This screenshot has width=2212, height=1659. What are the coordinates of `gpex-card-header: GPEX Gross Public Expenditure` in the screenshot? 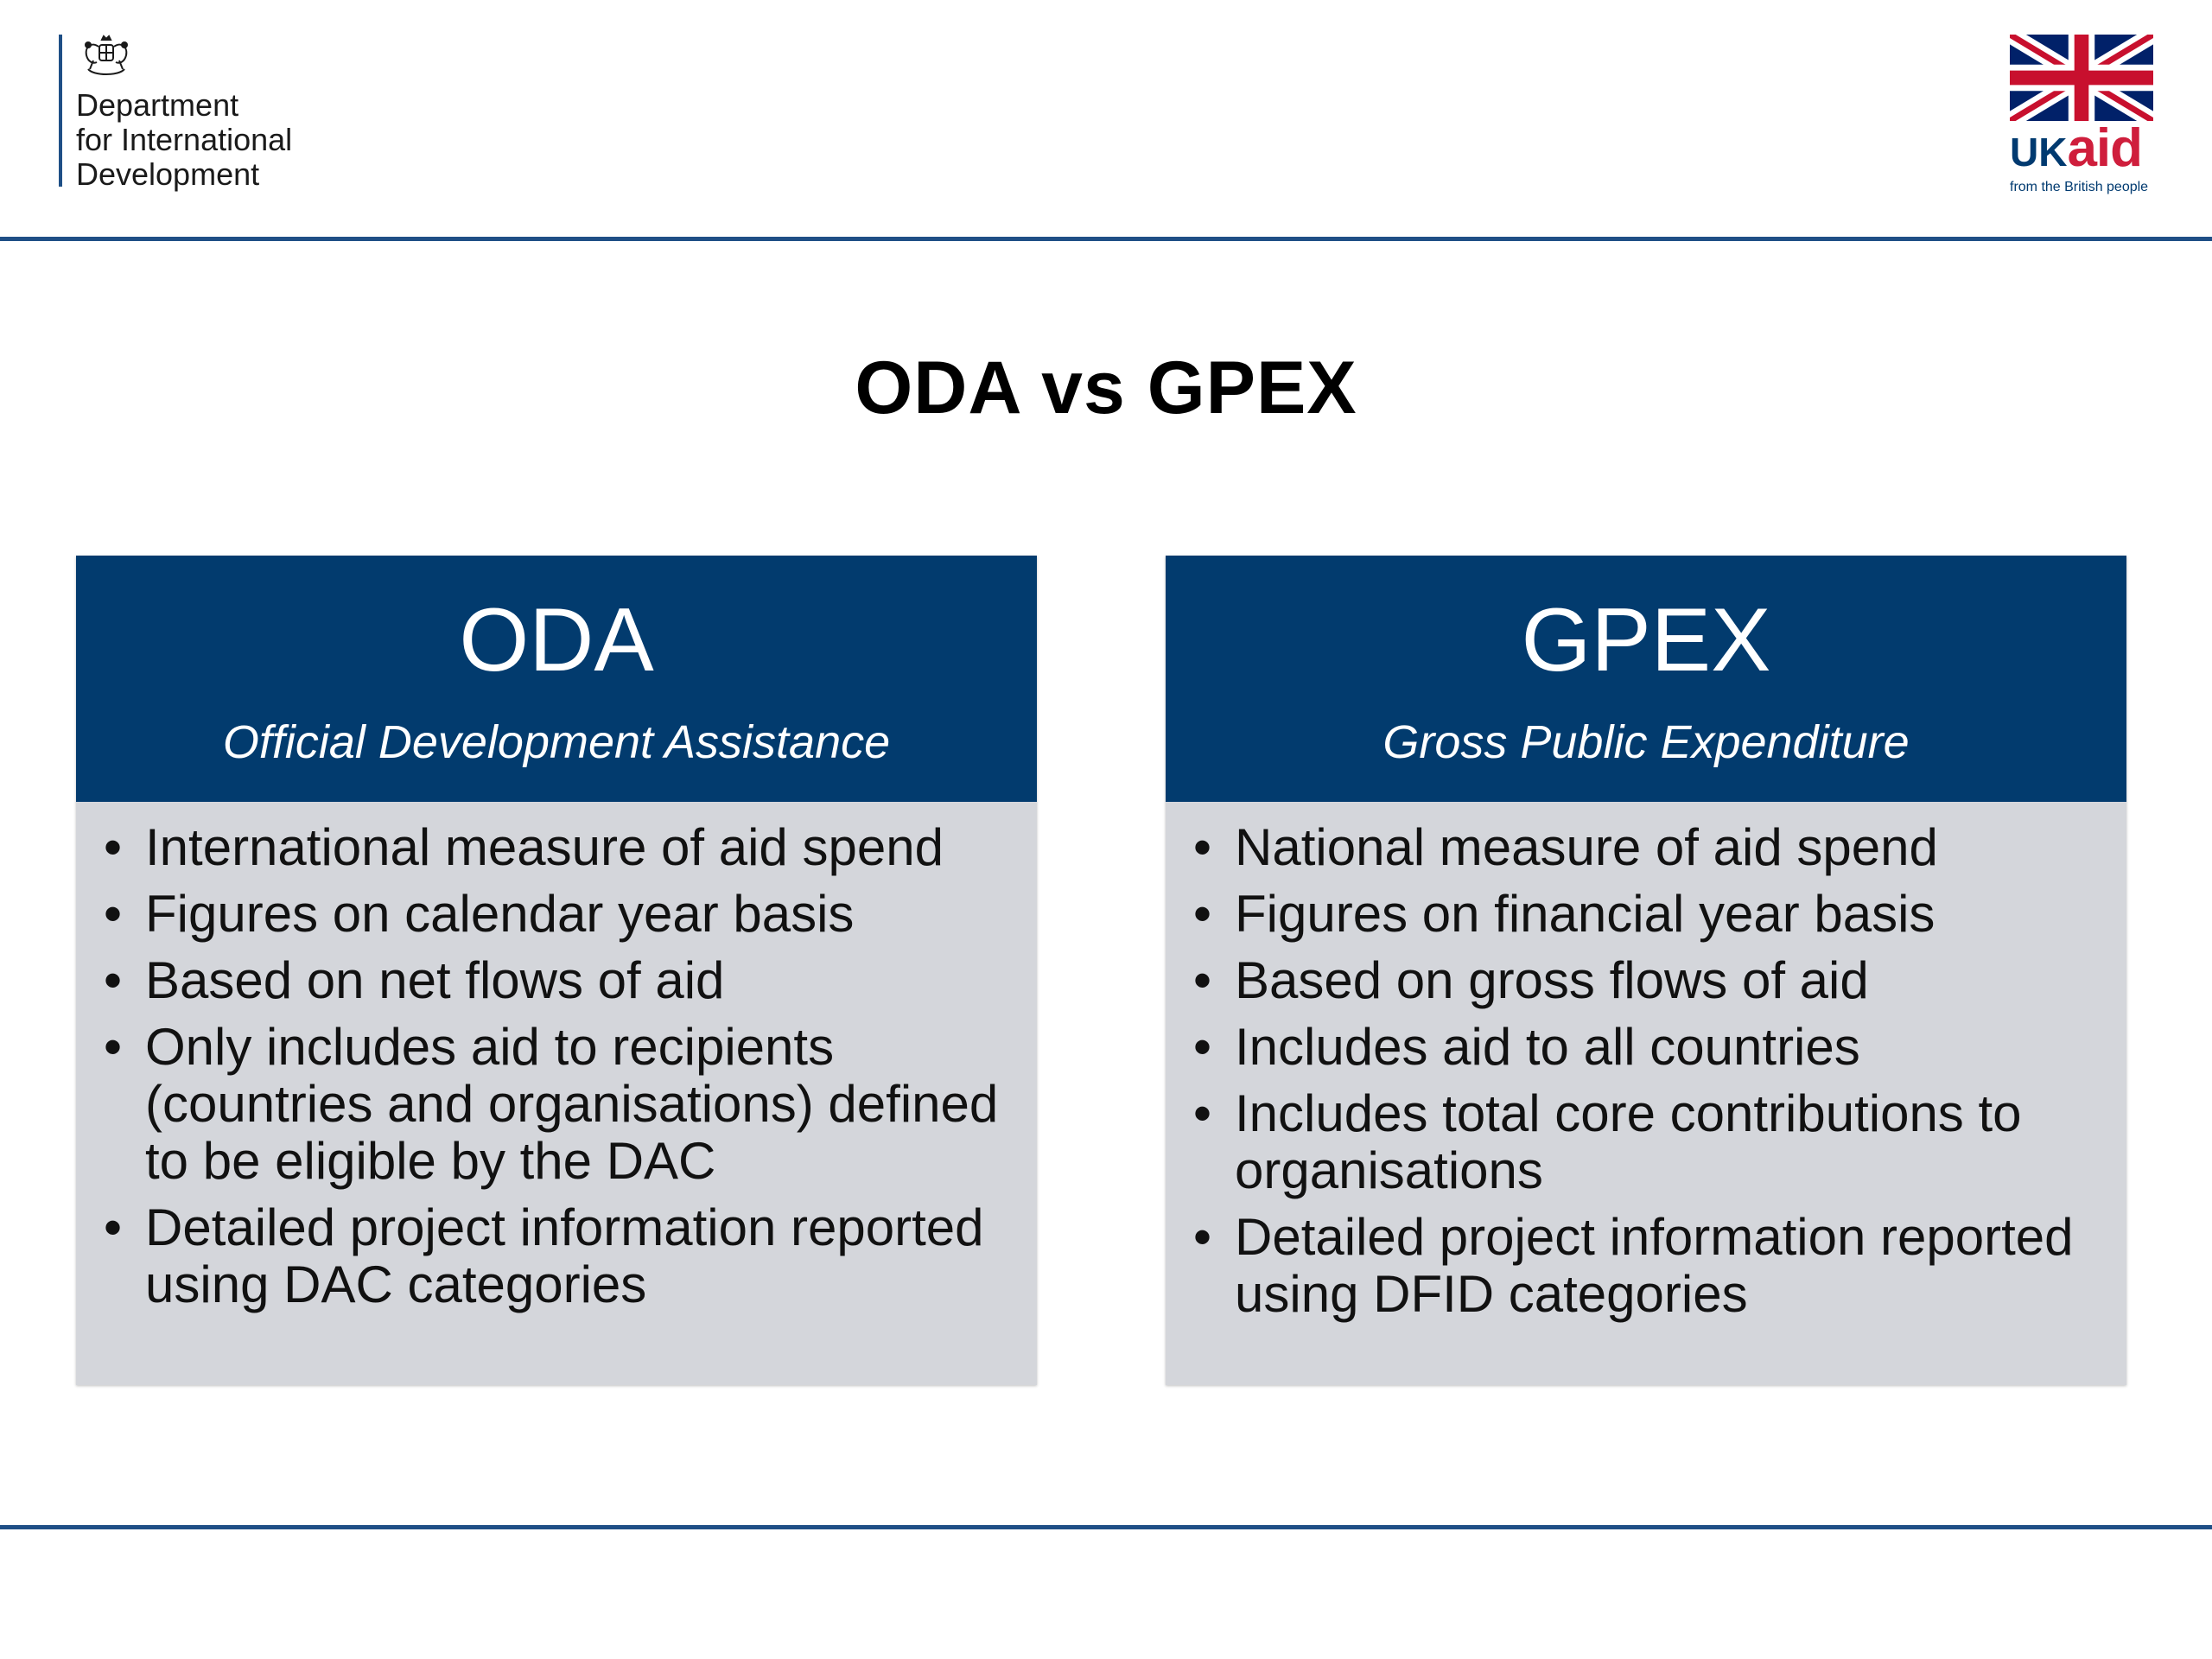 It's located at (1646, 679).